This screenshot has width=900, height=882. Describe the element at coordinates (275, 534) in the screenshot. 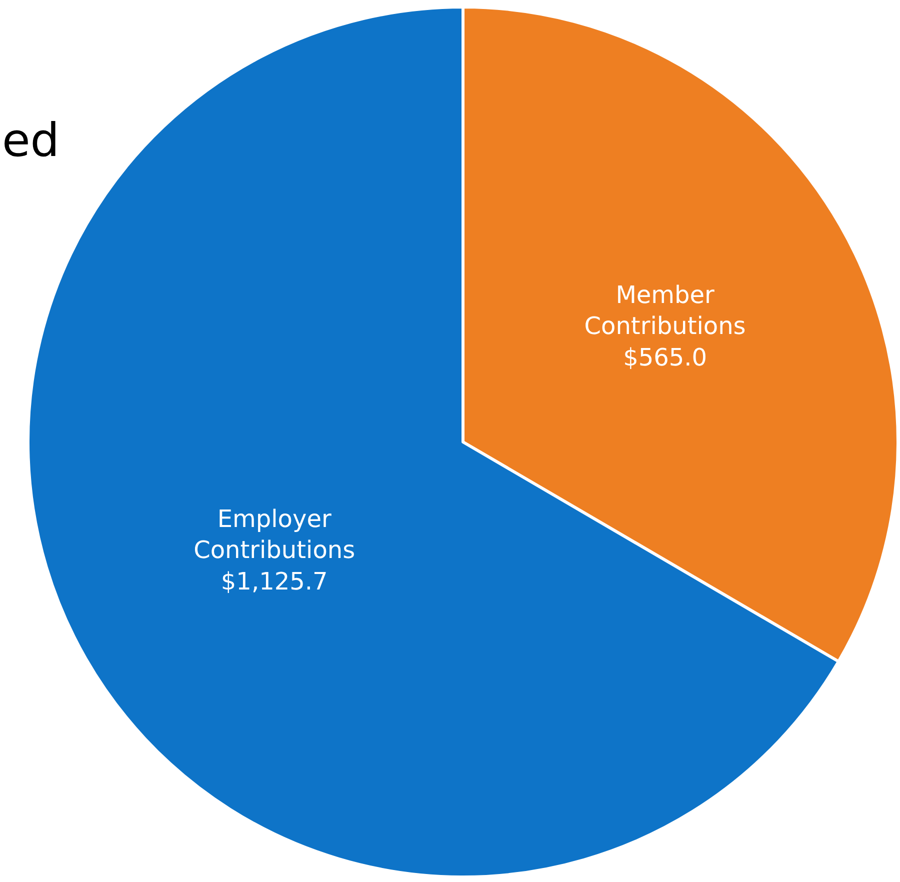

I see `slice-label: Employer Contributions` at that location.